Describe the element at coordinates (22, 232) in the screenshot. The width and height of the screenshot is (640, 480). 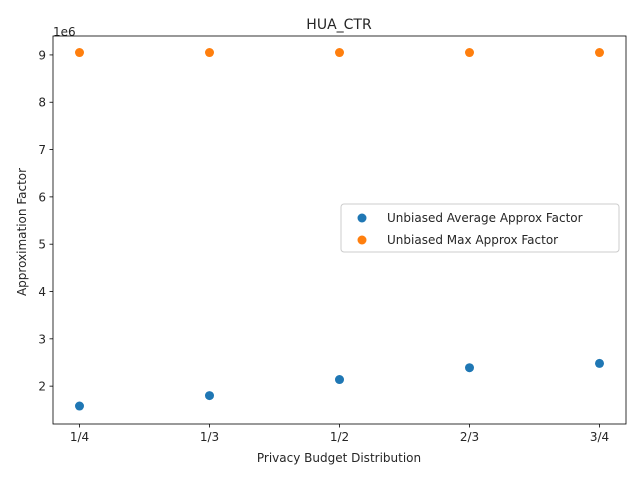
I see `y-axis-label: Approximation Factor` at that location.